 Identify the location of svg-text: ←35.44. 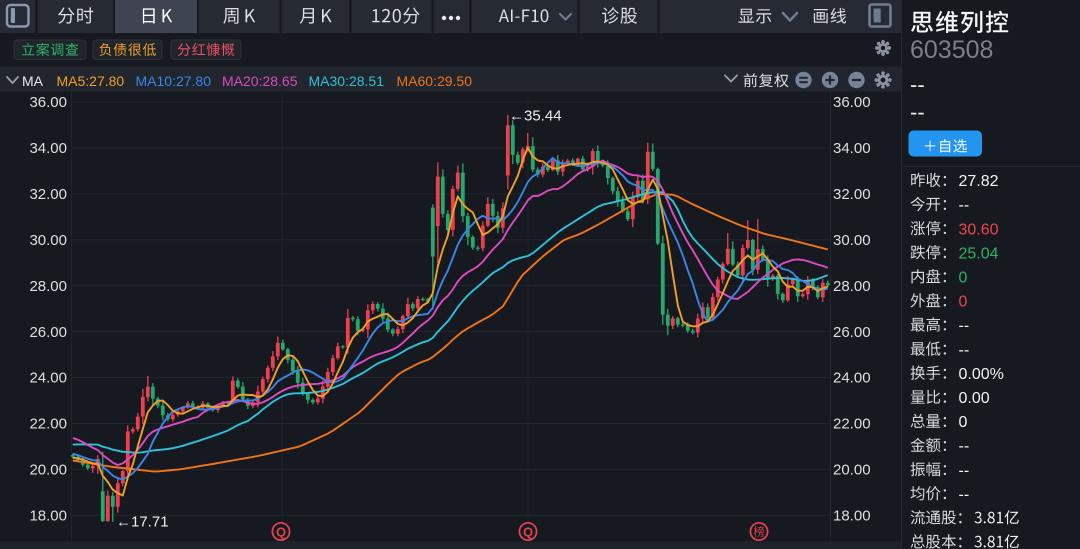
(535, 115).